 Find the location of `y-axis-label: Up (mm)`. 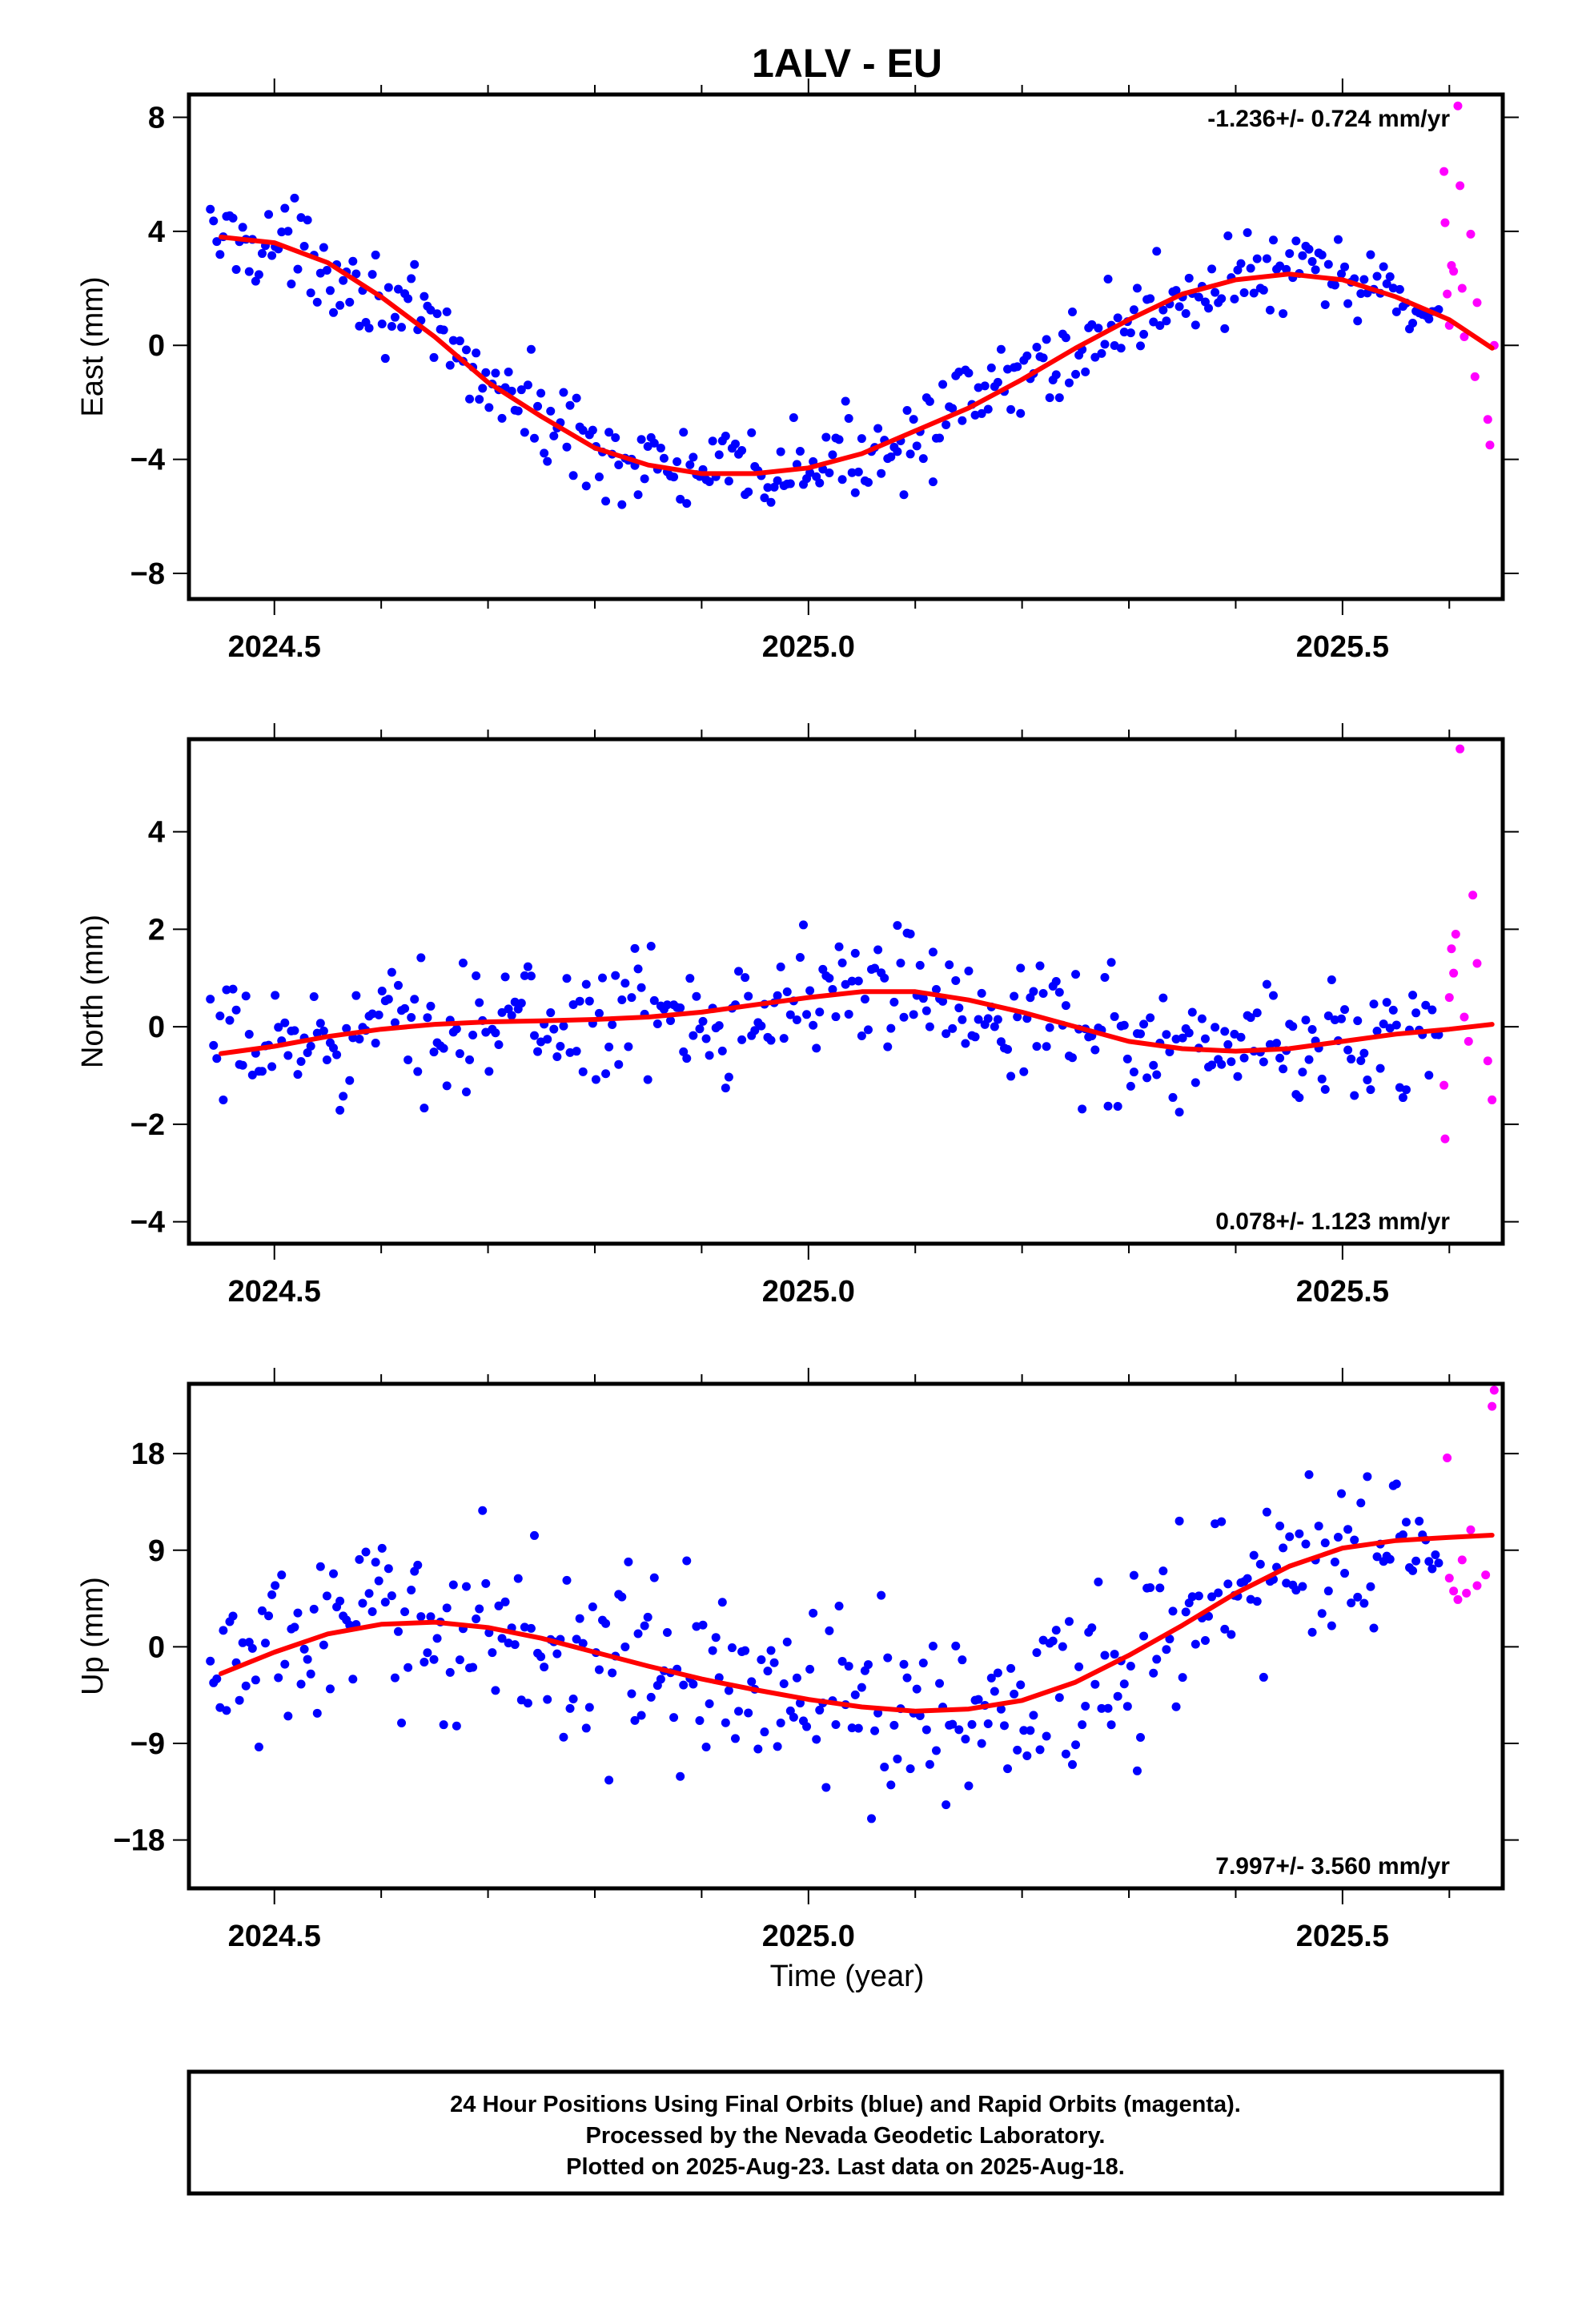

y-axis-label: Up (mm) is located at coordinates (93, 1636).